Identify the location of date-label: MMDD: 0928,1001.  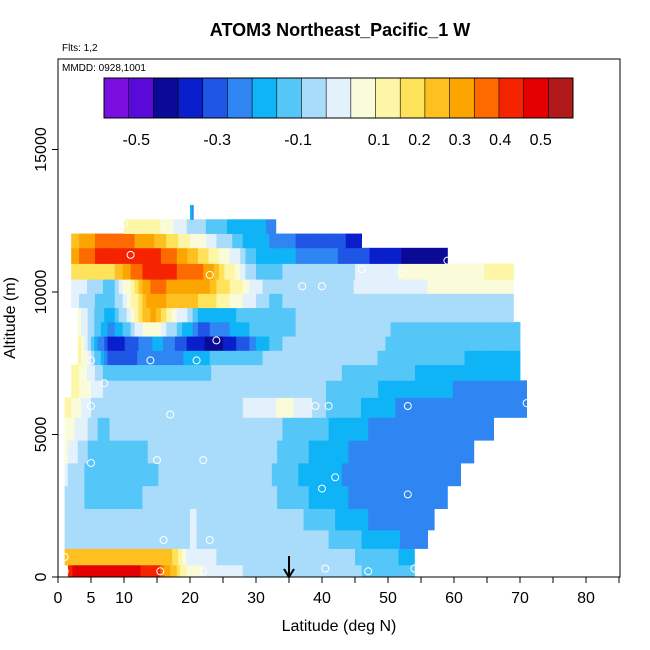
(104, 68).